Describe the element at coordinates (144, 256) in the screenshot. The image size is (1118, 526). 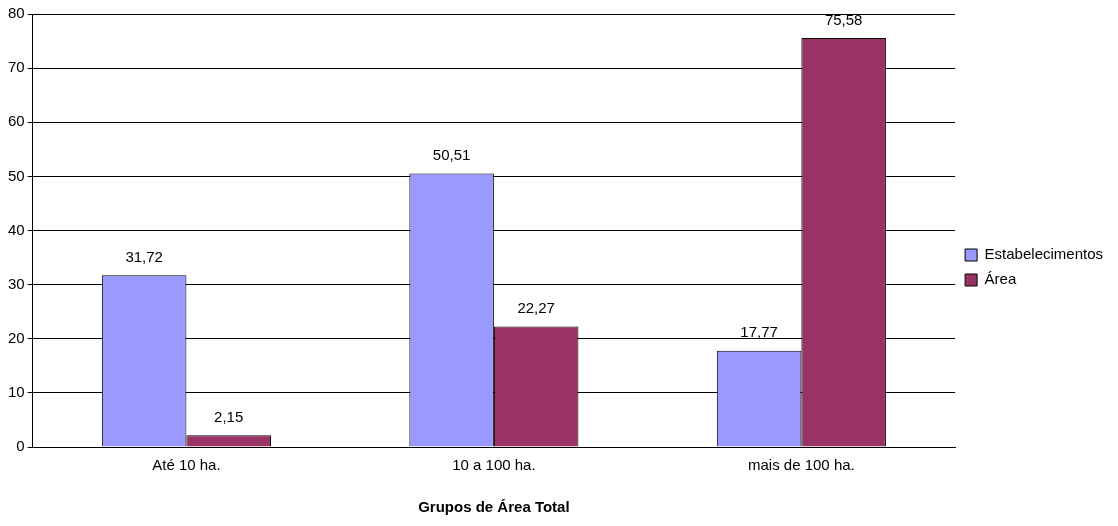
I see `data-label: 31,72` at that location.